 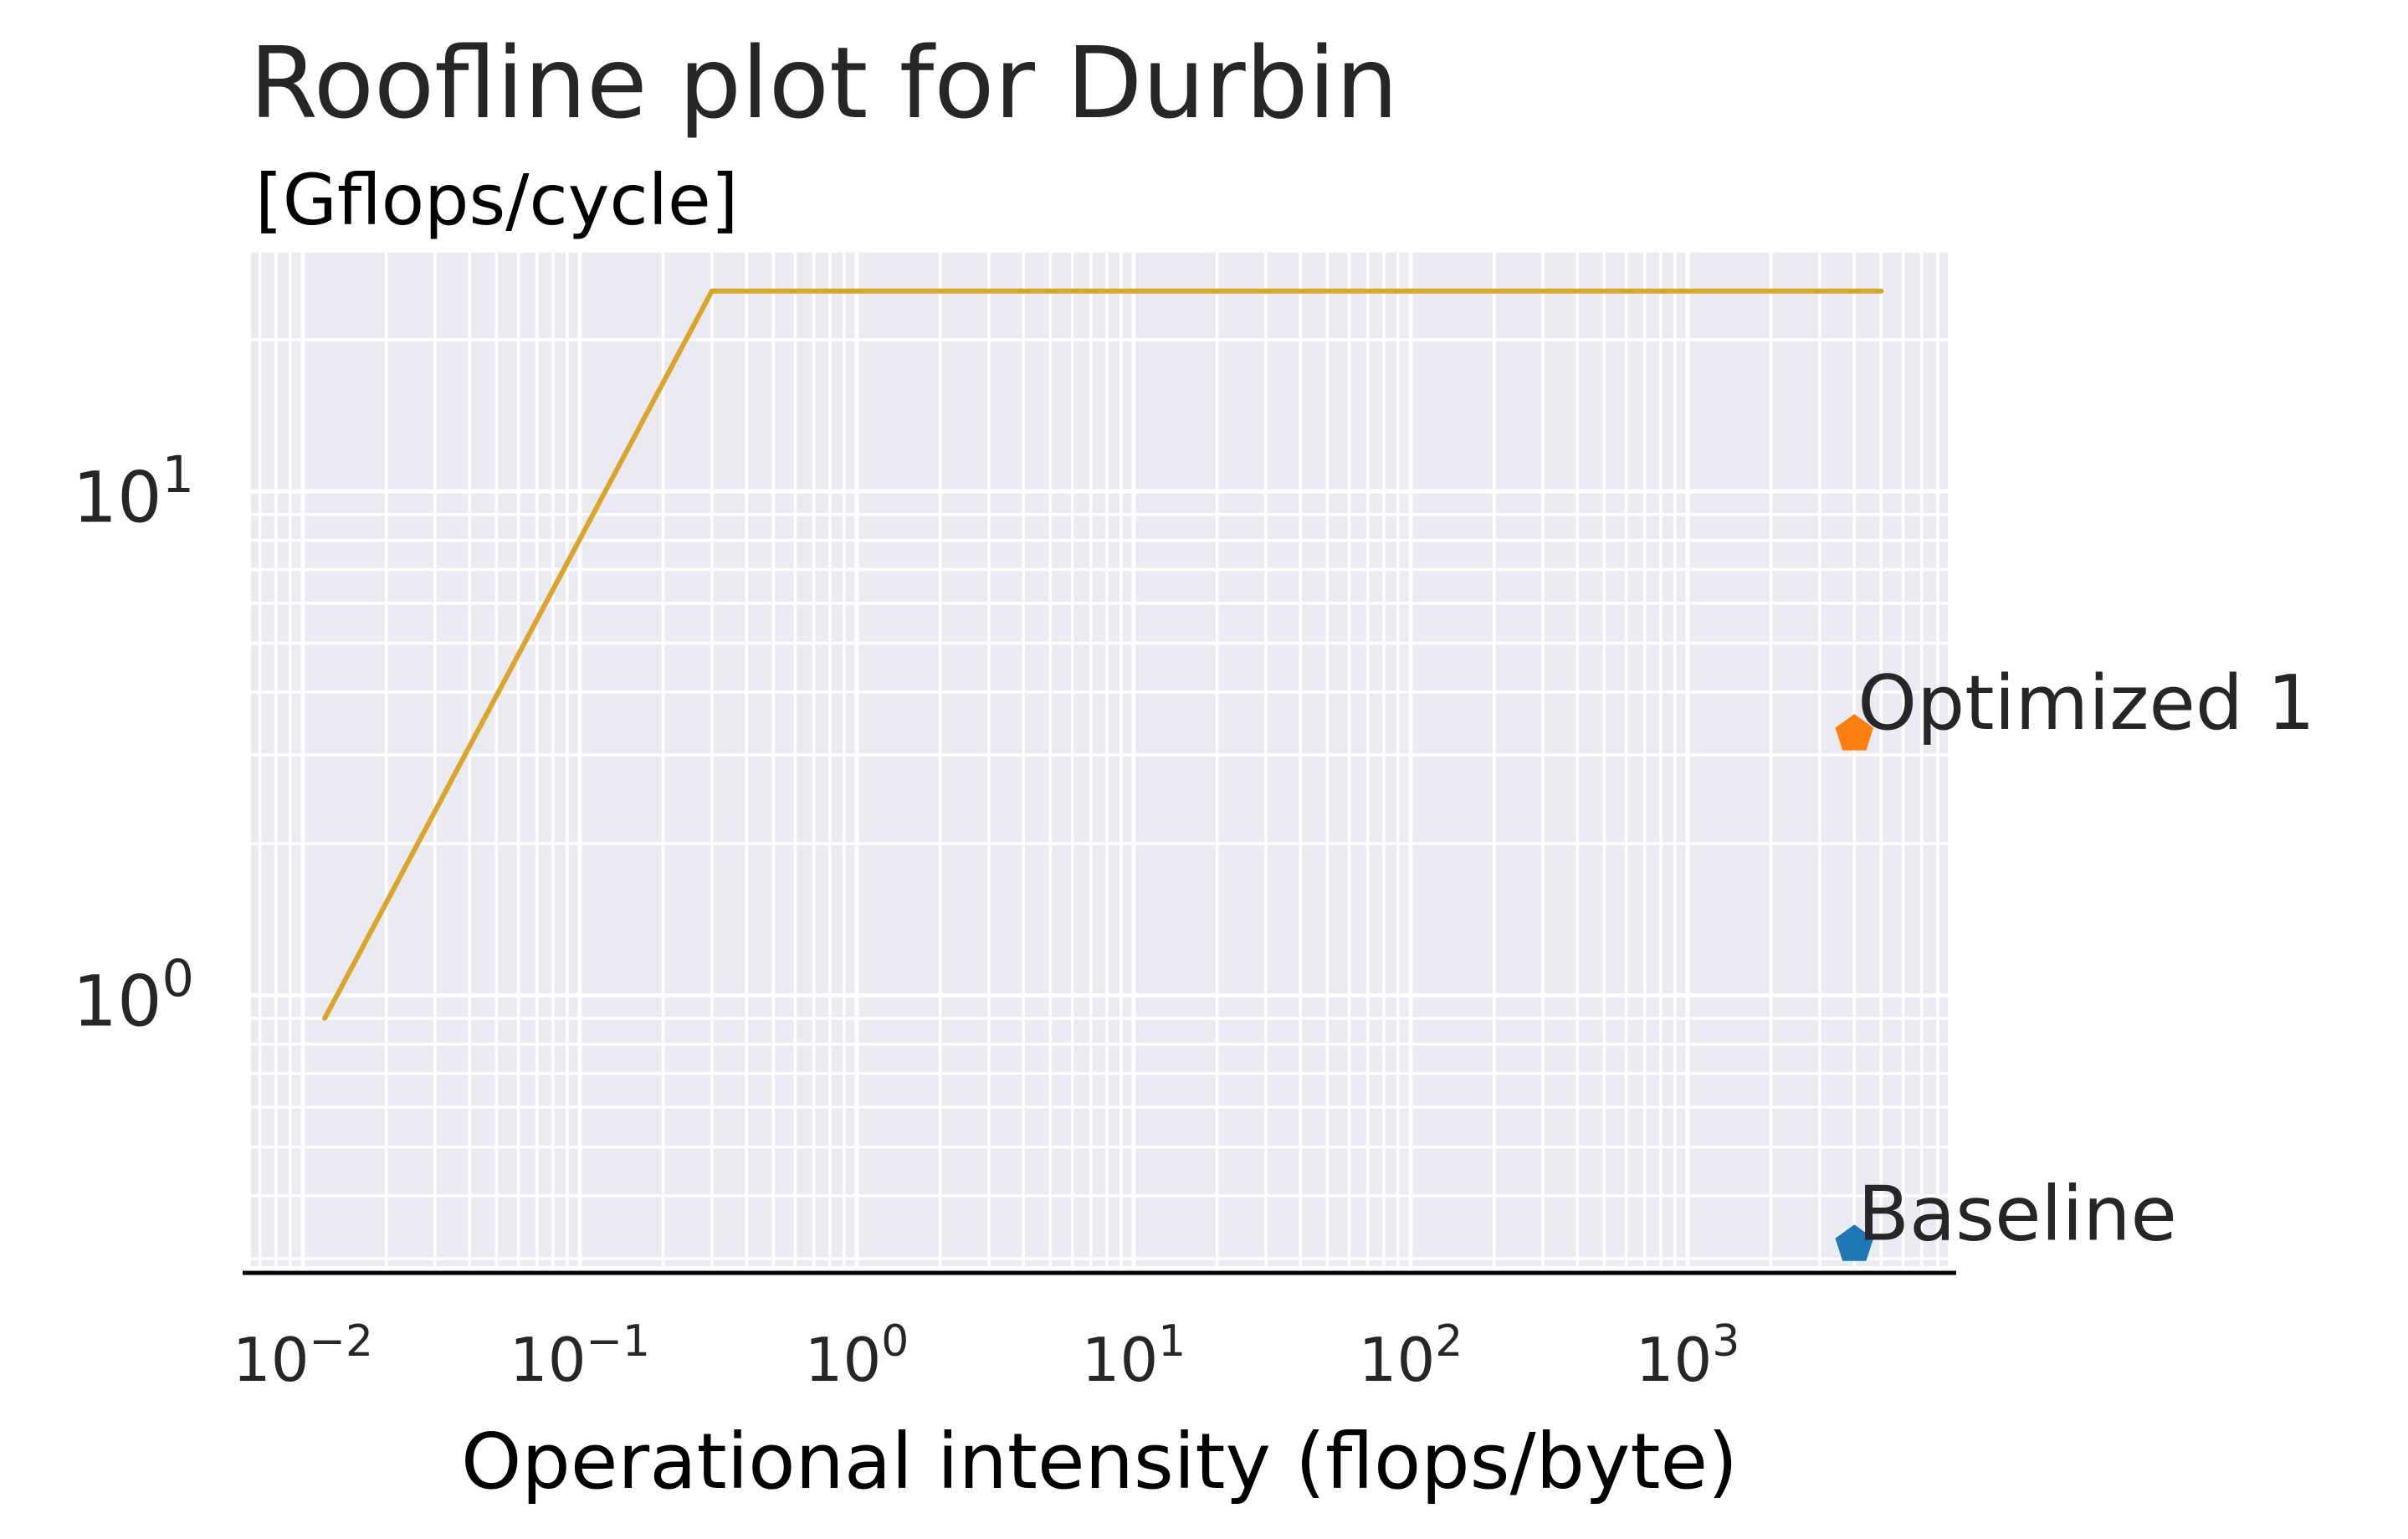 What do you see at coordinates (133, 492) in the screenshot?
I see `y-tick-label: 10¹` at bounding box center [133, 492].